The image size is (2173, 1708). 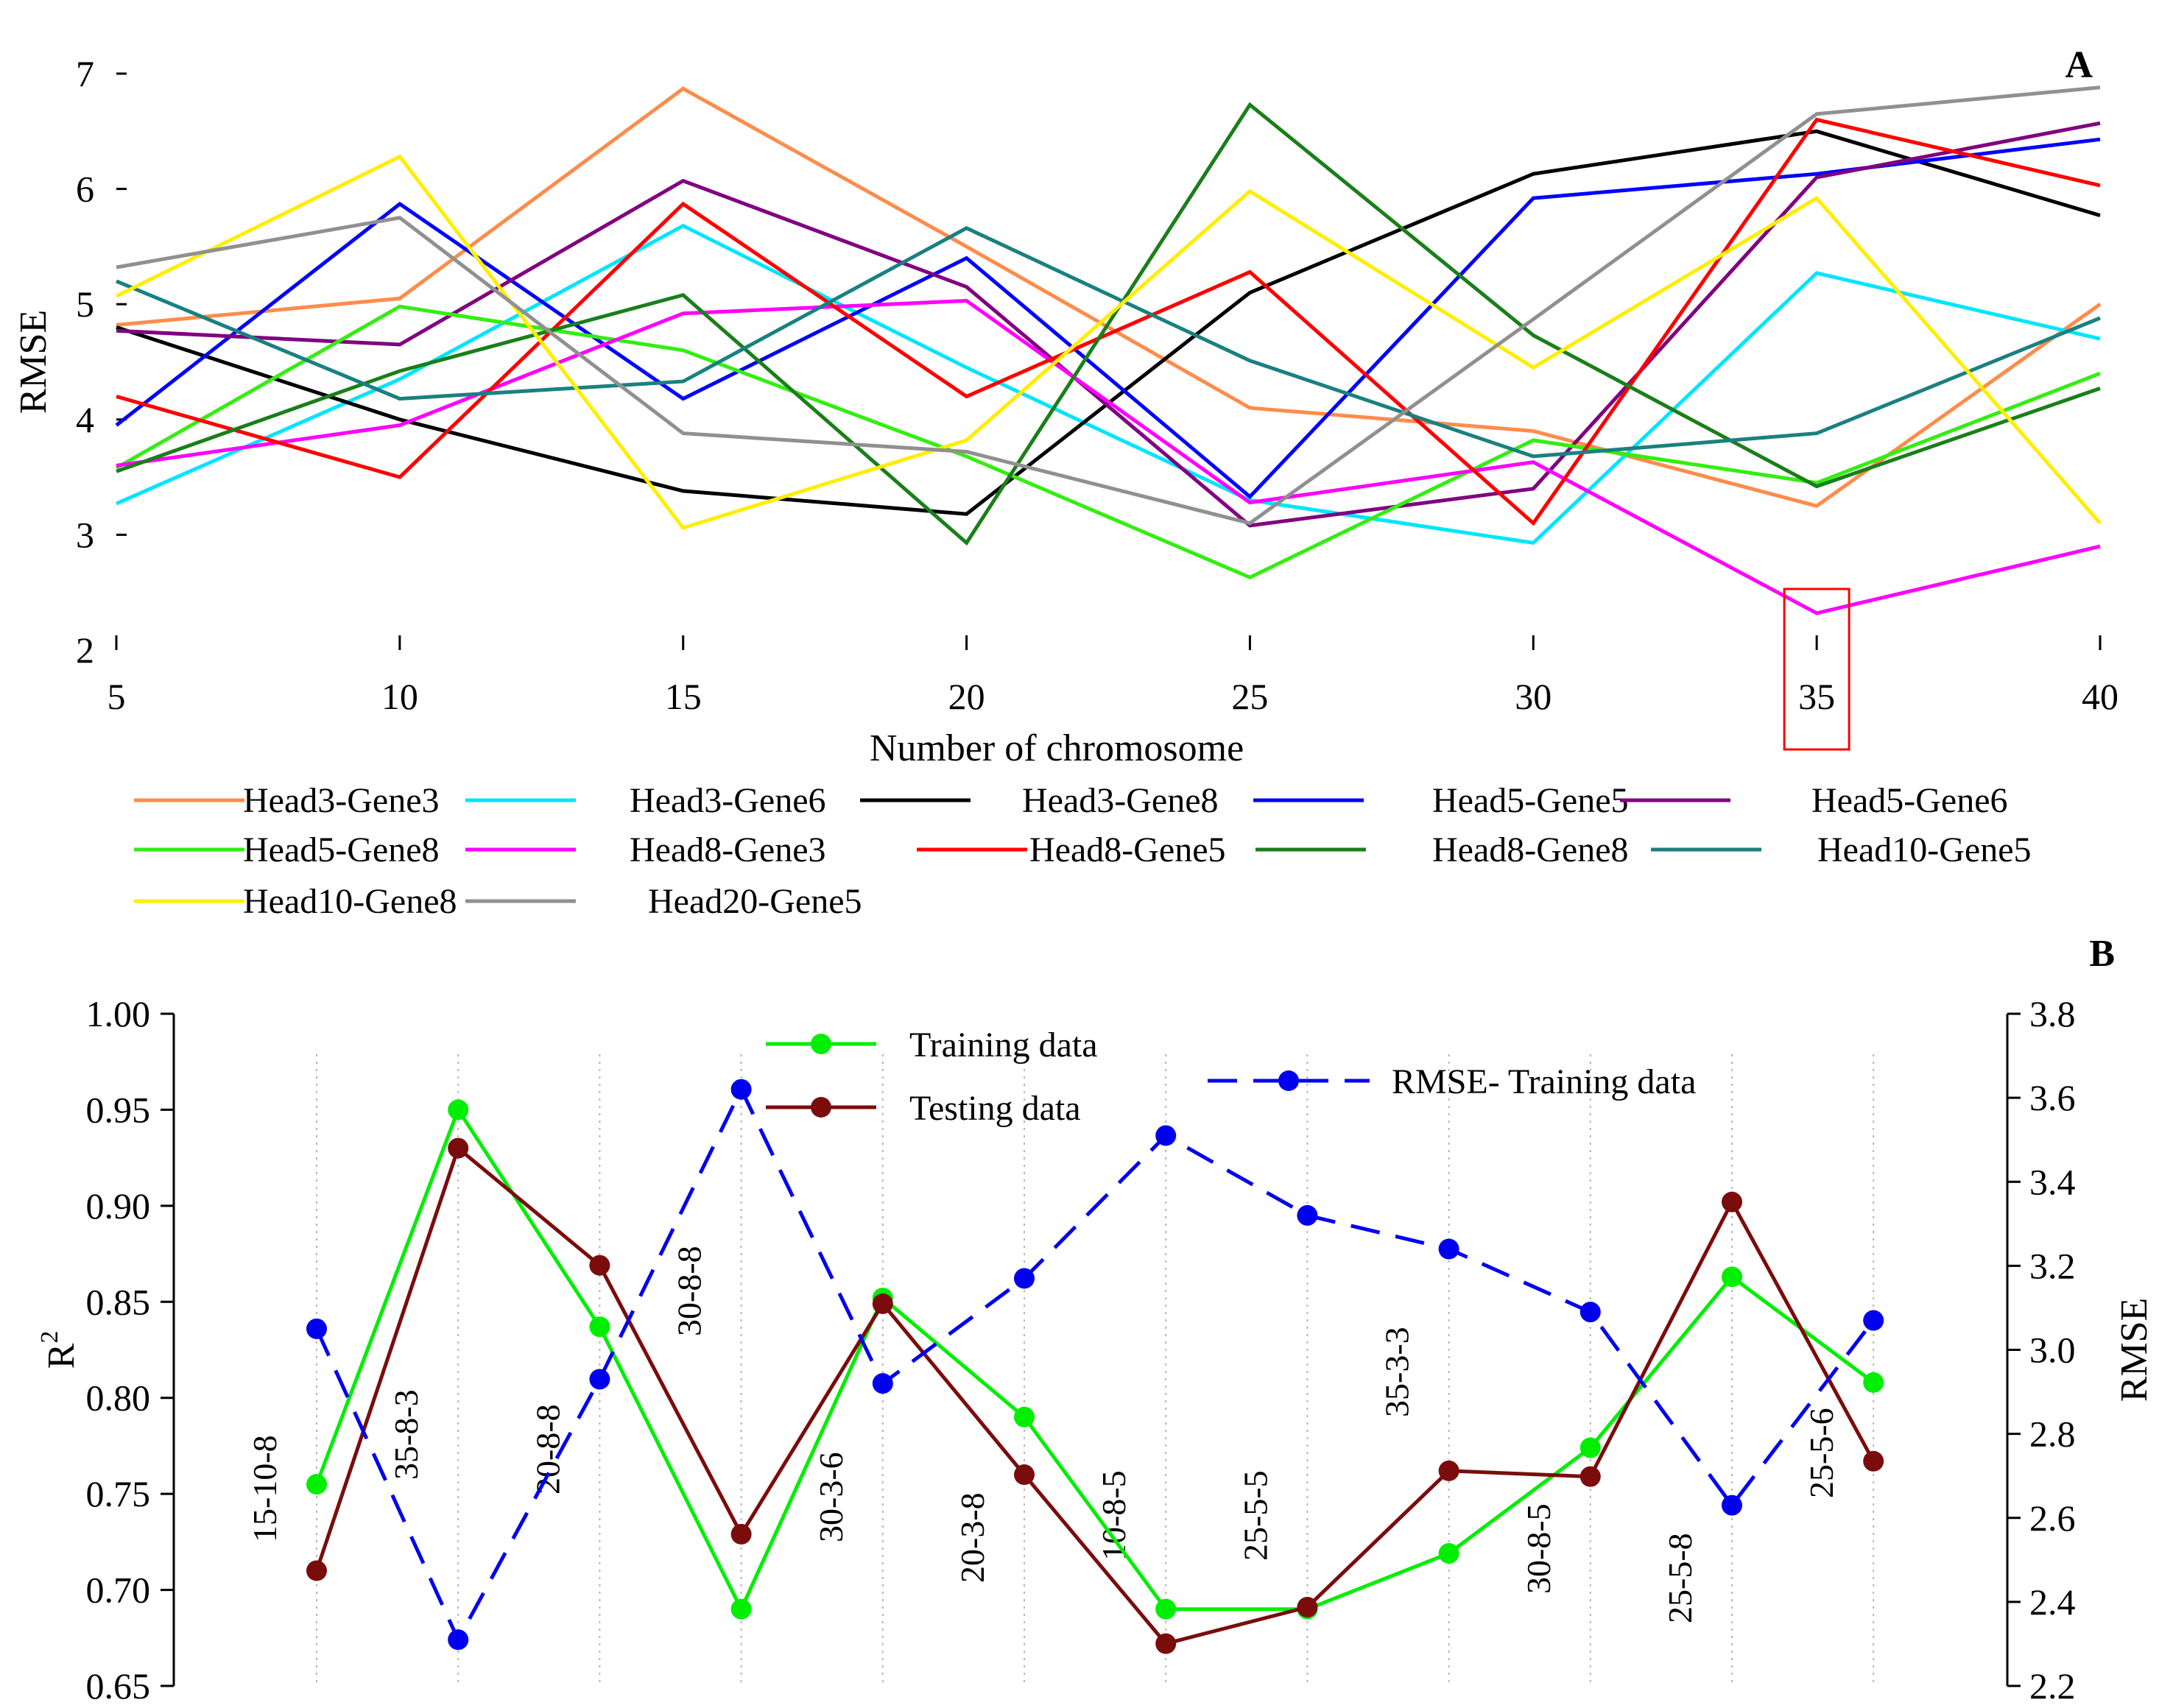 What do you see at coordinates (2134, 1350) in the screenshot?
I see `y-right-axis-label: RMSE` at bounding box center [2134, 1350].